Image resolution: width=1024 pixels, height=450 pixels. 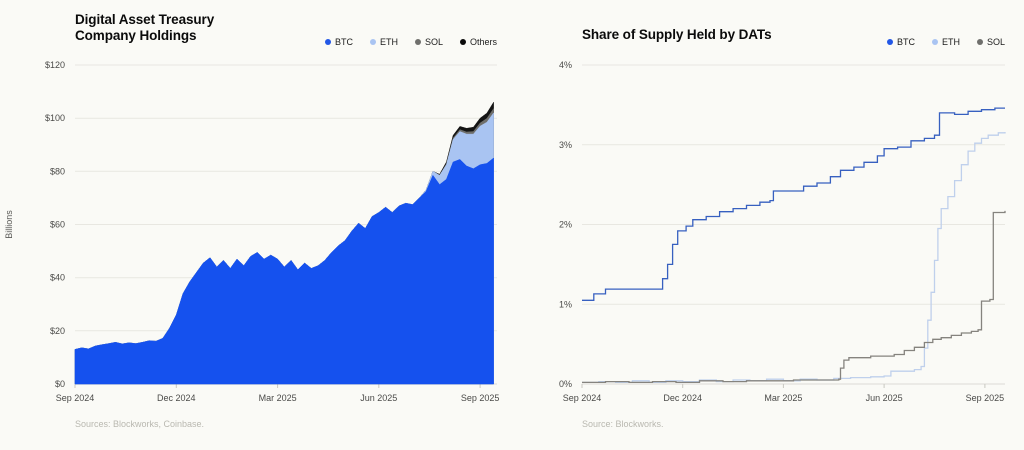 I want to click on title-line-1: Share of Supply Held by DATs, so click(x=677, y=34).